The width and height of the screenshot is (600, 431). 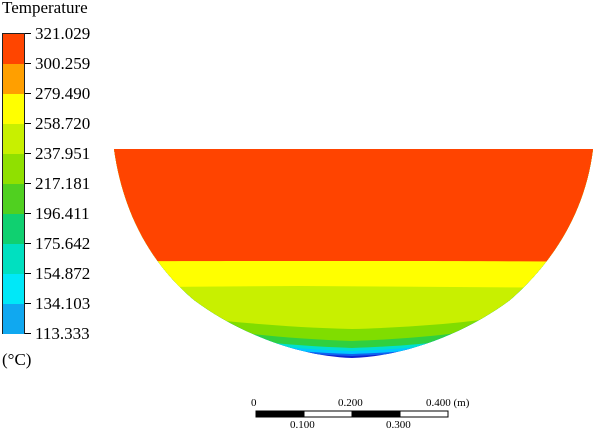 What do you see at coordinates (63, 33) in the screenshot?
I see `legend-value: 321.029` at bounding box center [63, 33].